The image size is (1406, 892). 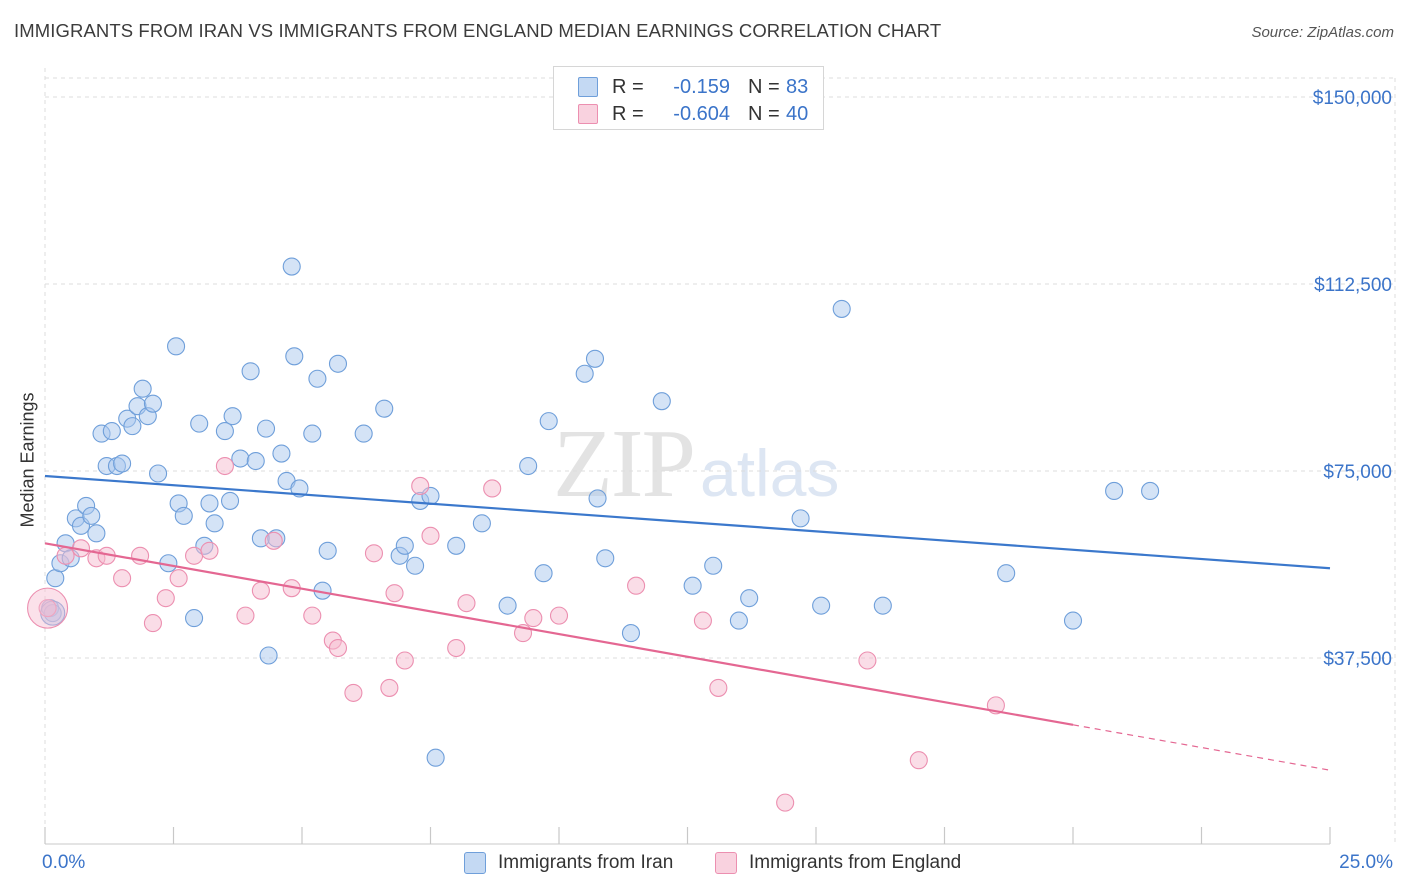 What do you see at coordinates (1366, 862) in the screenshot?
I see `x-axis-max-label: 25.0%` at bounding box center [1366, 862].